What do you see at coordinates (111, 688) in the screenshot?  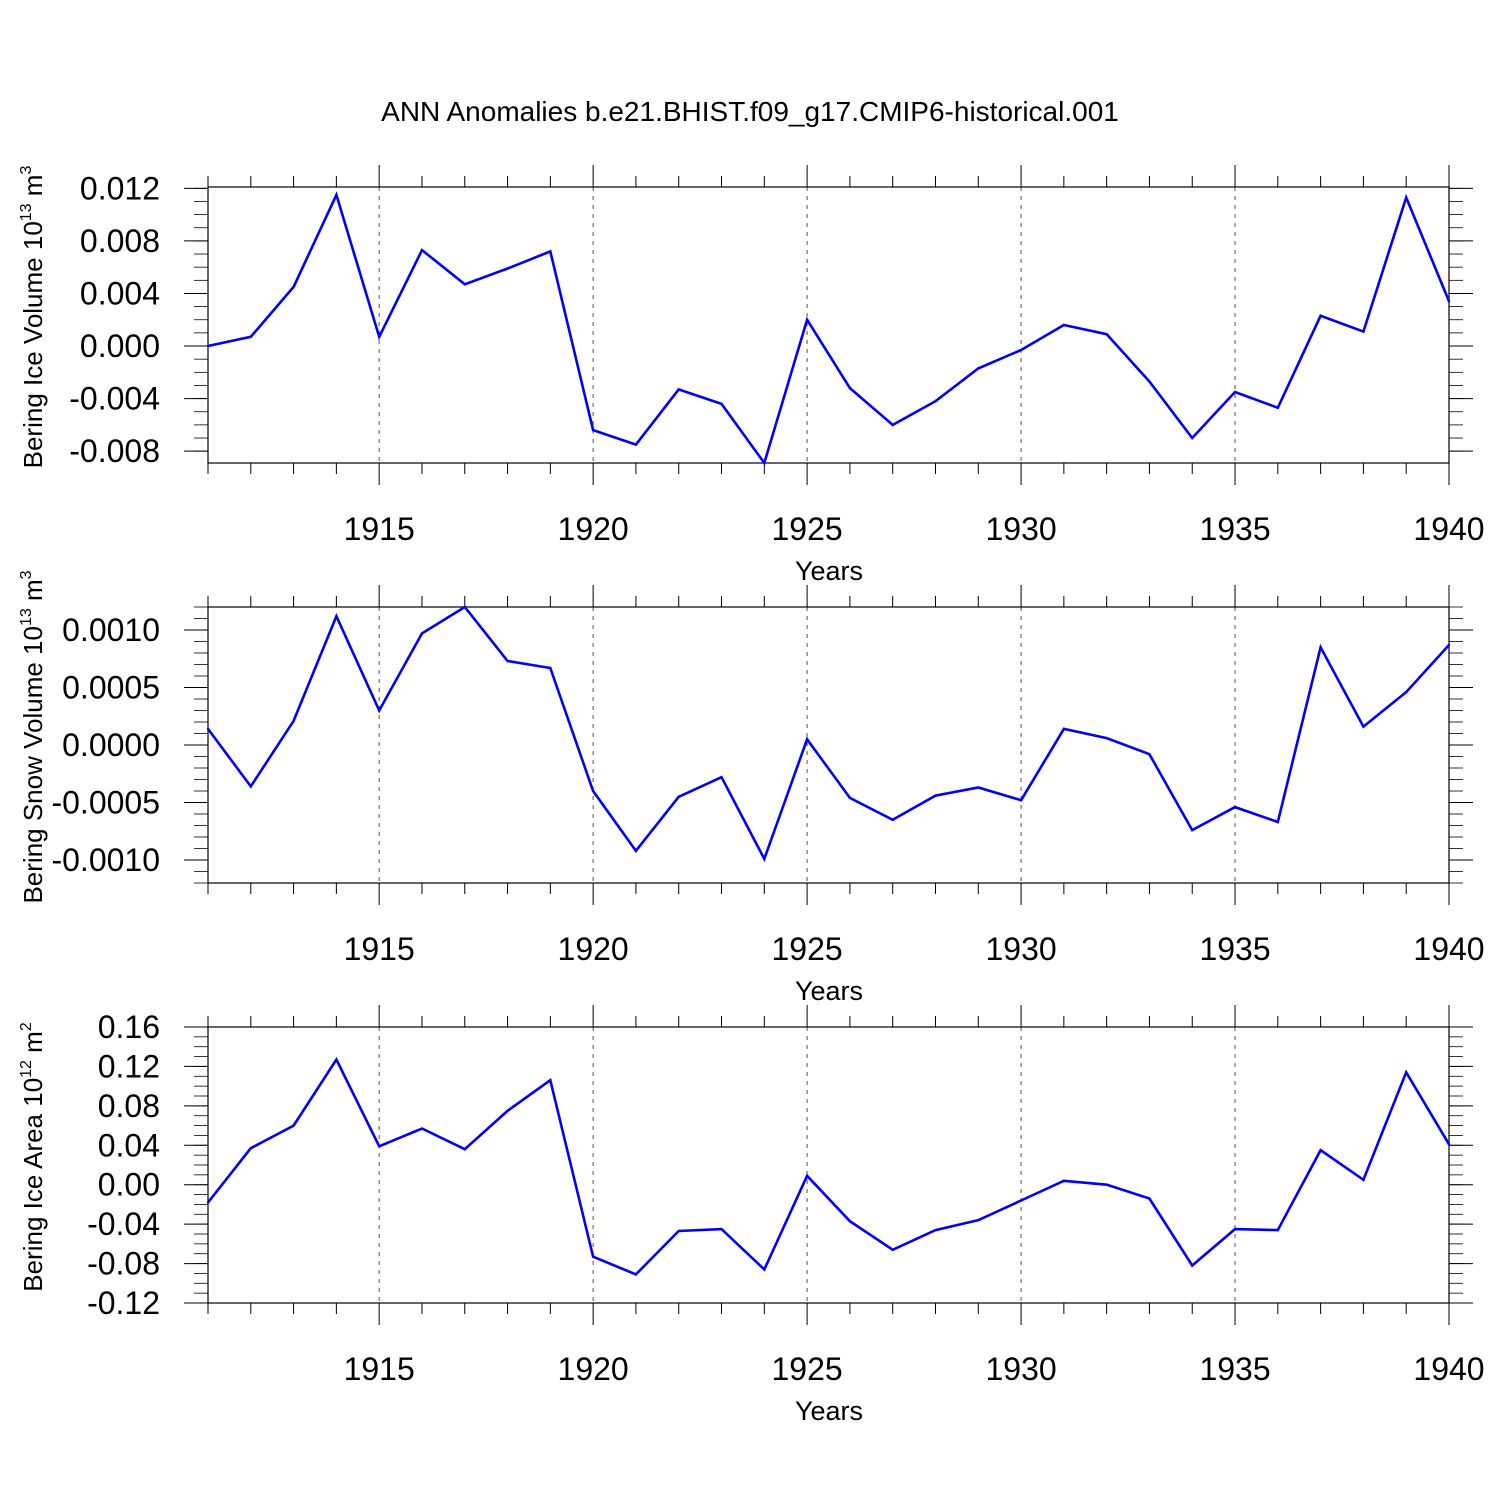 I see `y-tick-label: 0.0005` at bounding box center [111, 688].